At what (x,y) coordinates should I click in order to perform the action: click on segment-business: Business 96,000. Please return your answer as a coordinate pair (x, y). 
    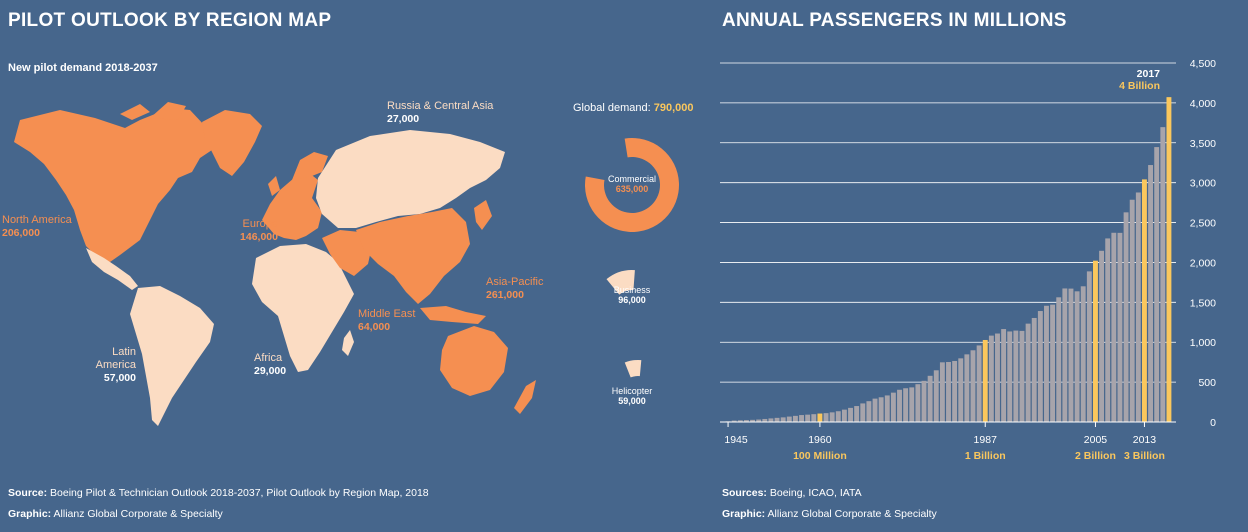
    Looking at the image, I should click on (632, 295).